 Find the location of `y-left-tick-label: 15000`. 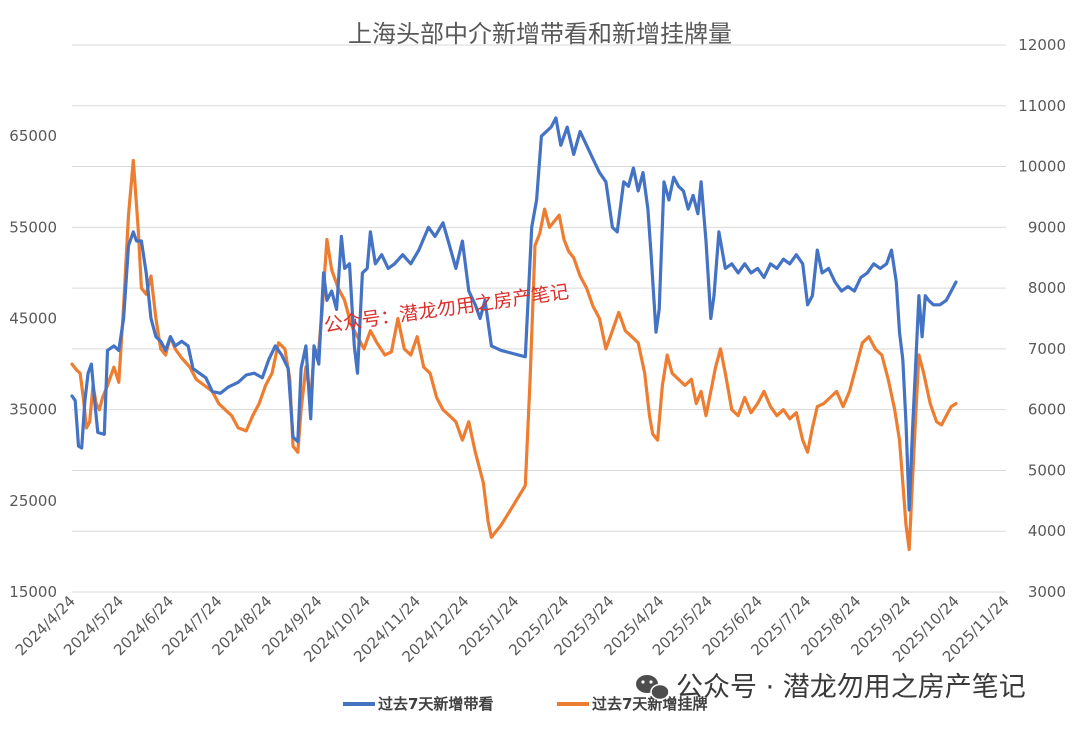

y-left-tick-label: 15000 is located at coordinates (33, 592).